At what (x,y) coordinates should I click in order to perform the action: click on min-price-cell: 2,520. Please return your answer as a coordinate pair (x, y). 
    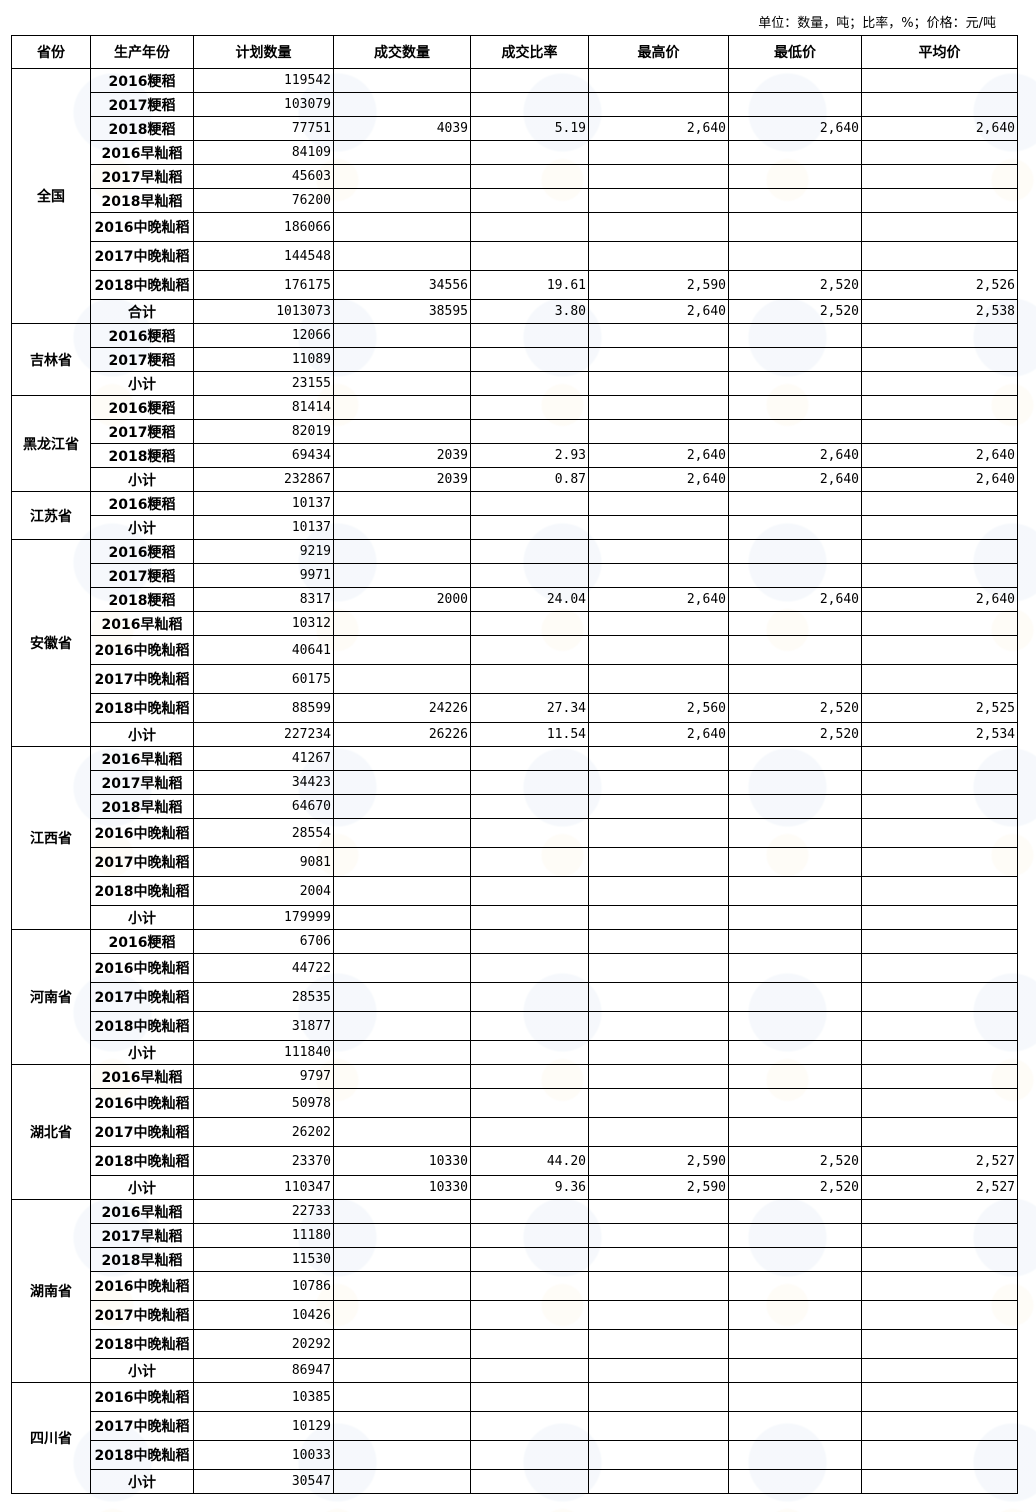
    Looking at the image, I should click on (795, 311).